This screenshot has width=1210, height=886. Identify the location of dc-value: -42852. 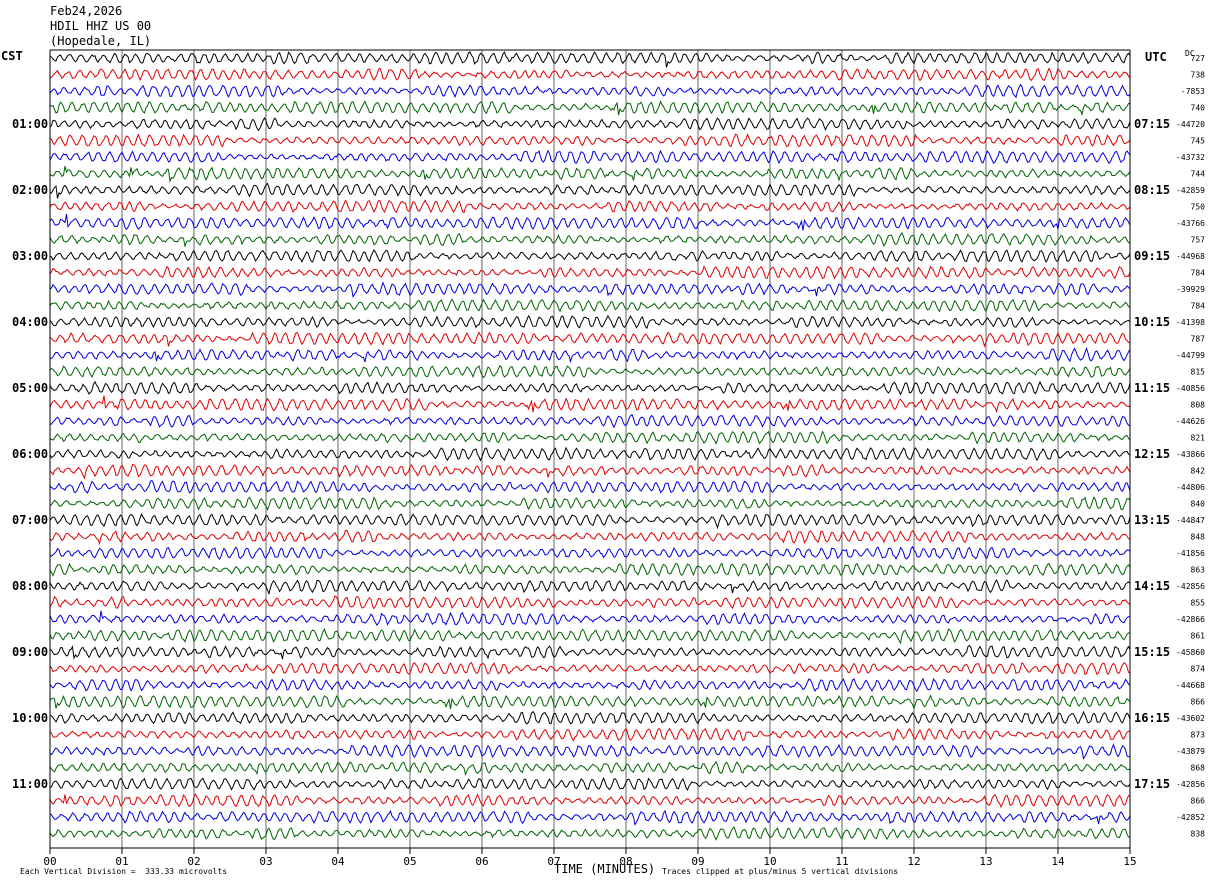
(1190, 817).